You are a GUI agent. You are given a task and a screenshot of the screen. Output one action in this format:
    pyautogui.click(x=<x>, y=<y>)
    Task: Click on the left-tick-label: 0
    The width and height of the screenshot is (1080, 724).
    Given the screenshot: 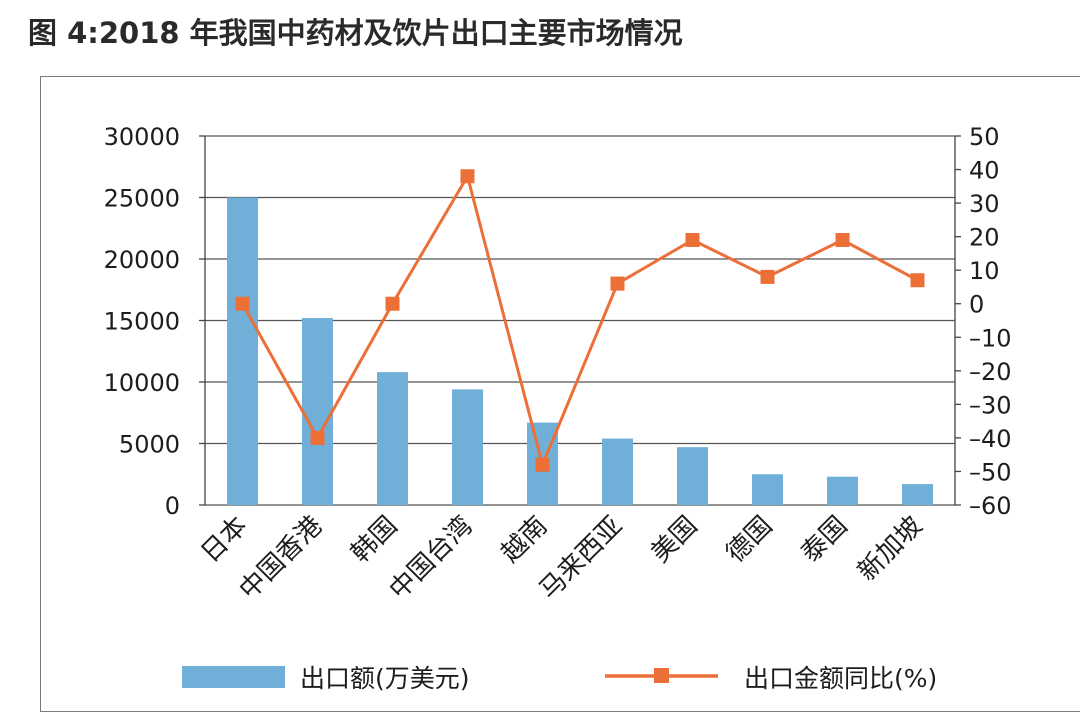 What is the action you would take?
    pyautogui.click(x=172, y=506)
    